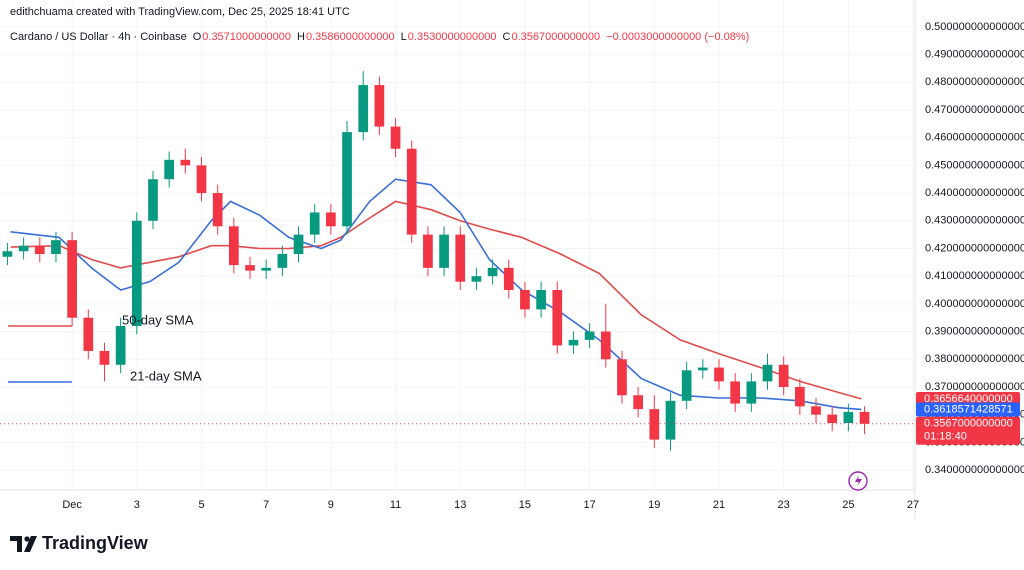 This screenshot has width=1024, height=570. I want to click on y-tick-label: 0.420000000000000, so click(974, 248).